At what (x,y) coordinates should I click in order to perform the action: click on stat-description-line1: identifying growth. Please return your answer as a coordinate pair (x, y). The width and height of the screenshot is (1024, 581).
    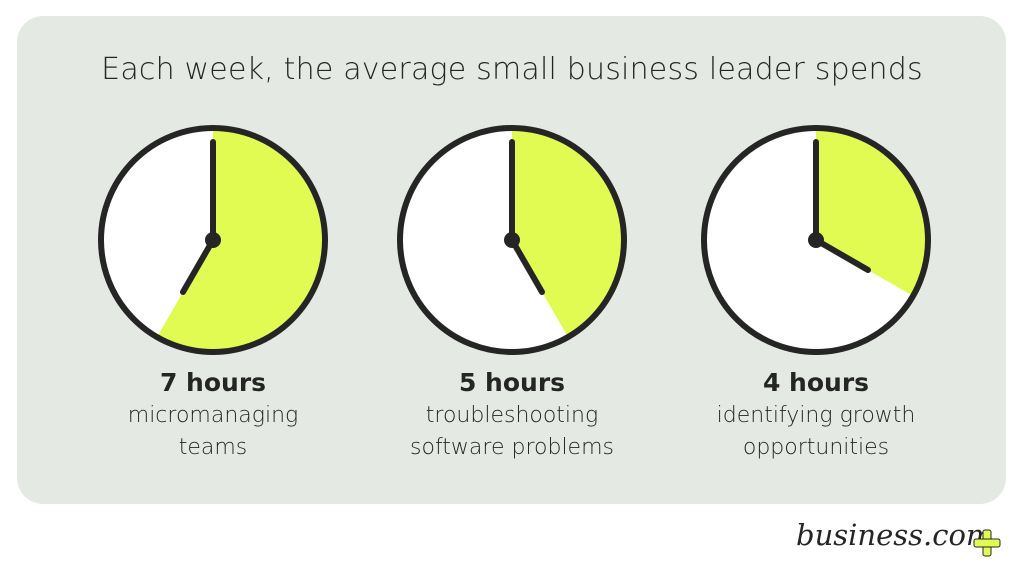
    Looking at the image, I should click on (816, 415).